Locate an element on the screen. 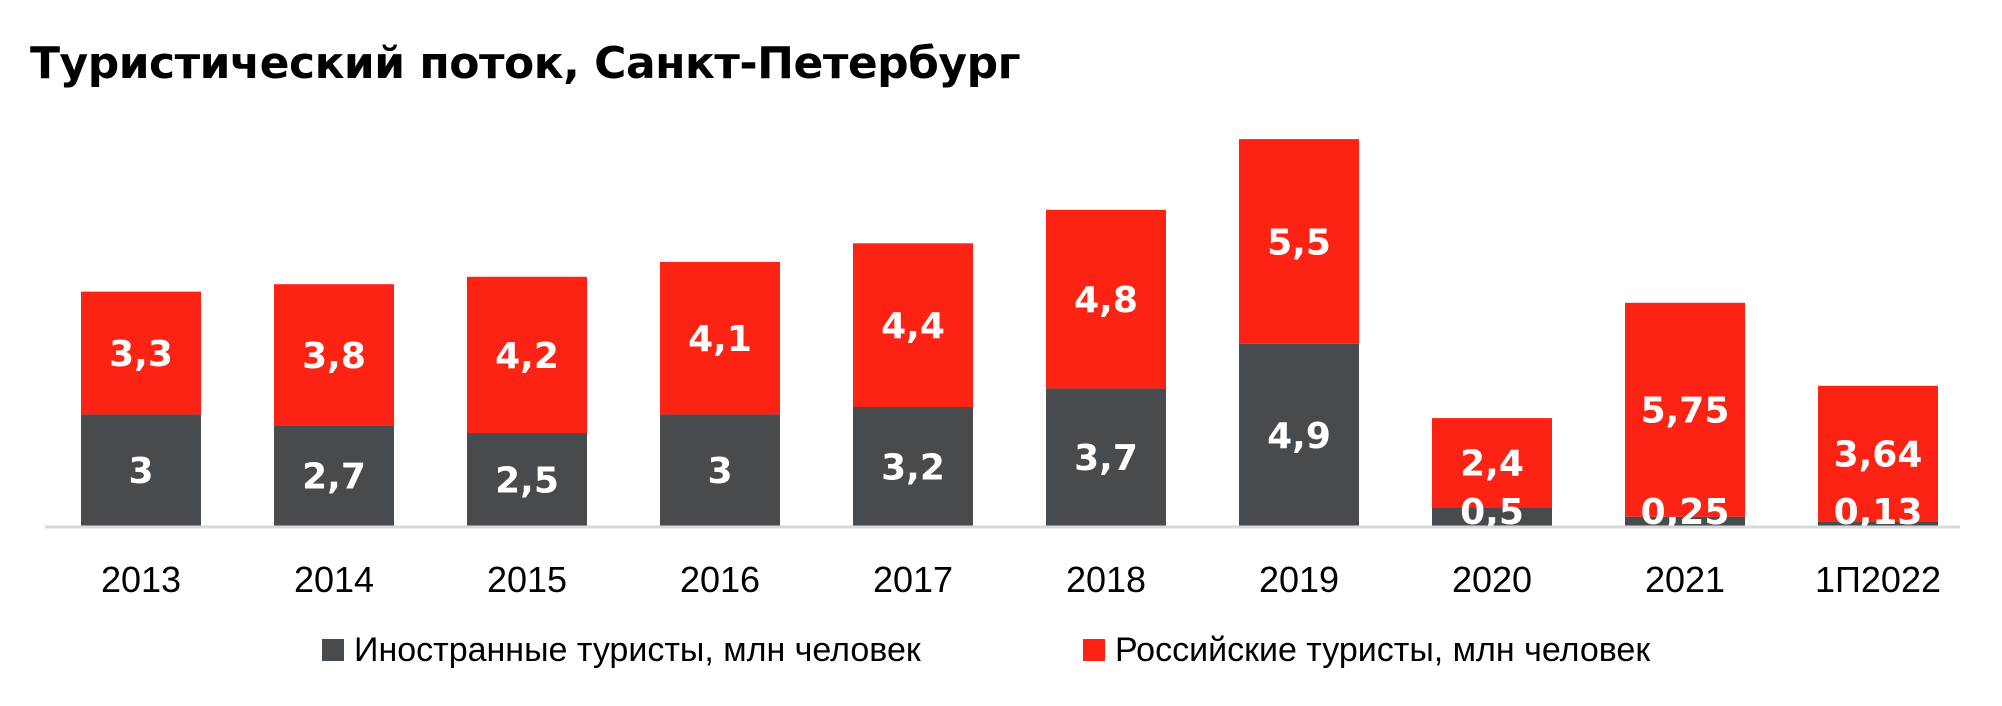 The width and height of the screenshot is (2002, 706). x-tick-label-2015: 2015 is located at coordinates (527, 579).